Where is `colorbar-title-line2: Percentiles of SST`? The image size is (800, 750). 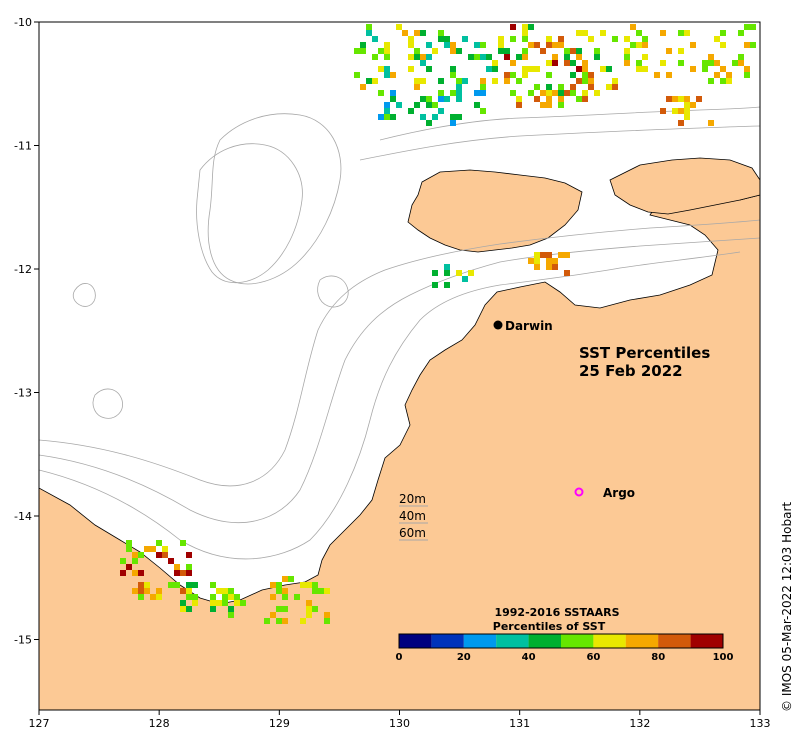
colorbar-title-line2: Percentiles of SST is located at coordinates (549, 626).